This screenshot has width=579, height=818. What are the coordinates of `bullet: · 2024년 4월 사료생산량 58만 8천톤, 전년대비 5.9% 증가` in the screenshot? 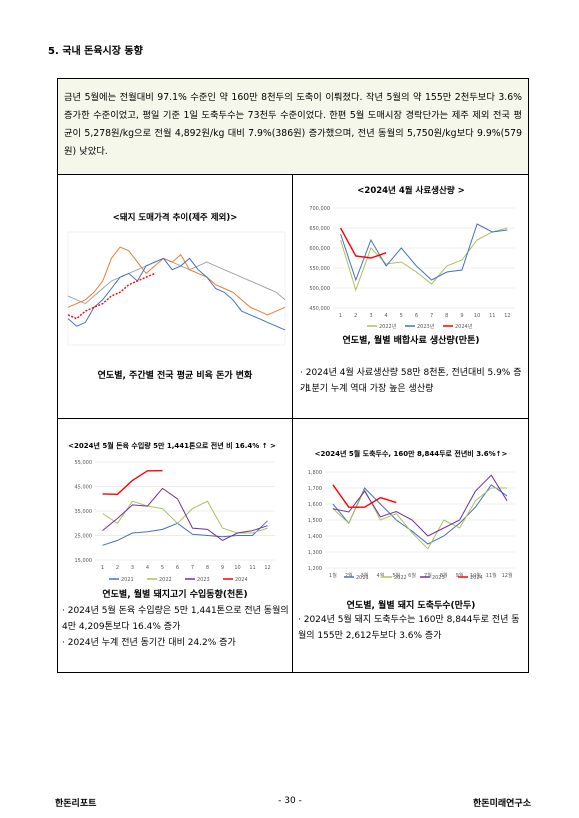 It's located at (411, 381).